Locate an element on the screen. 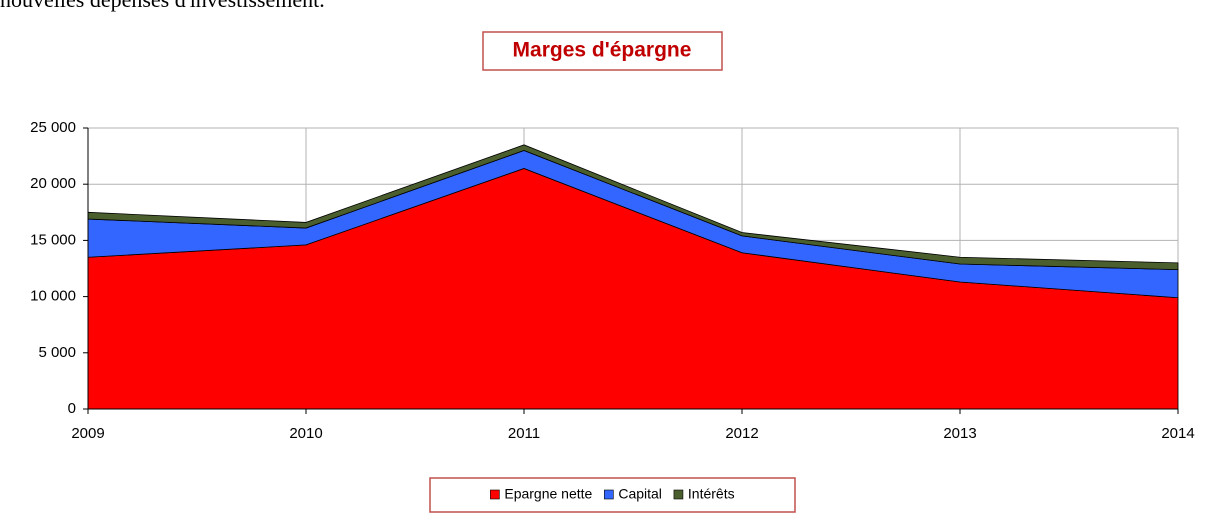 This screenshot has width=1208, height=528. y-tick-label: 15 000 is located at coordinates (53, 239).